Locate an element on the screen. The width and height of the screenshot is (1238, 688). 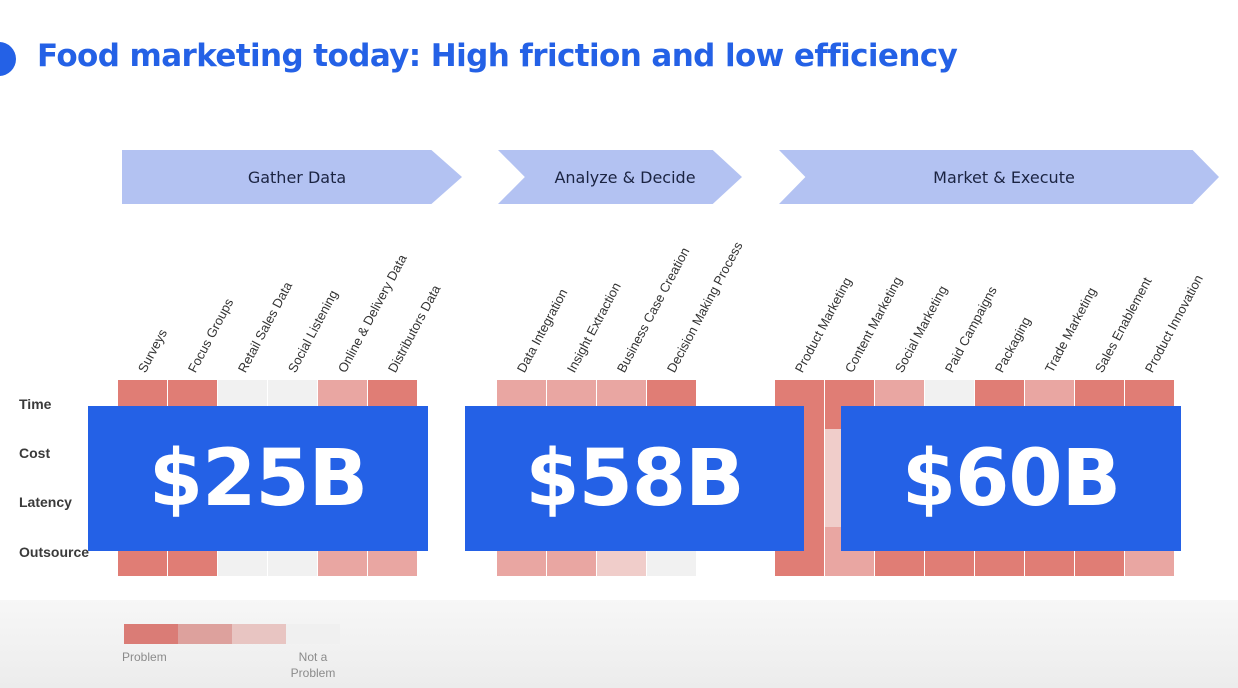
row-label-time: Time is located at coordinates (35, 404).